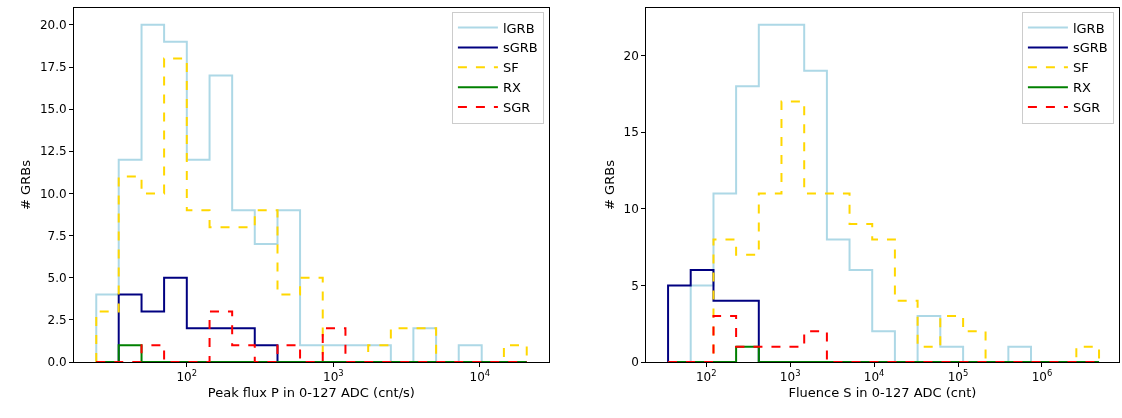 The height and width of the screenshot is (418, 1122). I want to click on y-tick-label: 10, so click(631, 208).